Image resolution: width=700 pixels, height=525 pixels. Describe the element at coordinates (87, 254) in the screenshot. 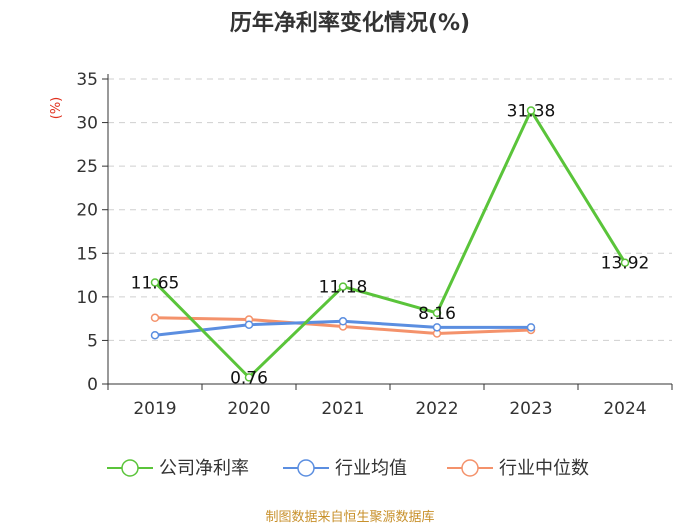

I see `y-tick-label: 15` at that location.